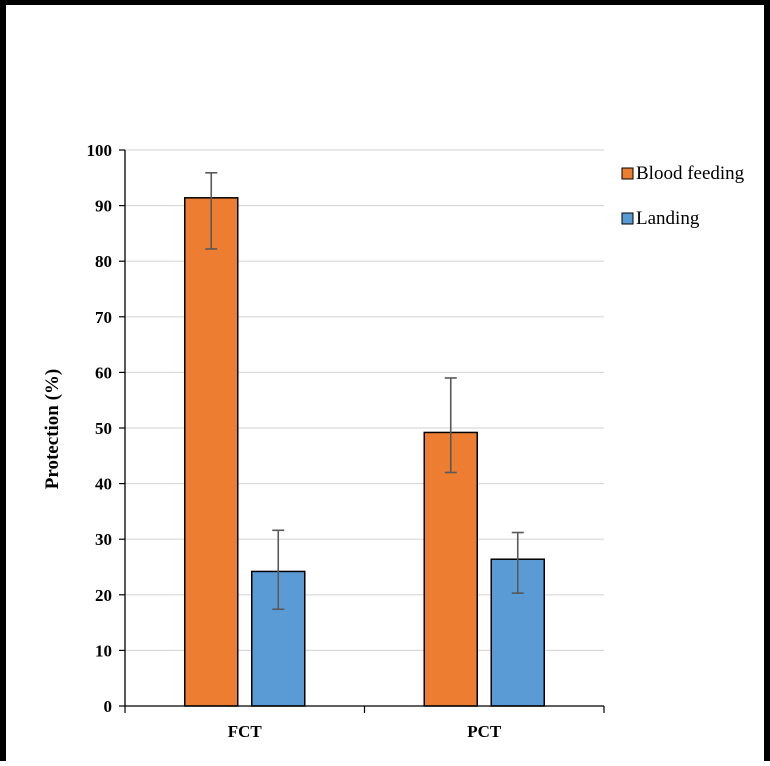 This screenshot has width=770, height=766. Describe the element at coordinates (103, 372) in the screenshot. I see `y-tick-label: 60` at that location.